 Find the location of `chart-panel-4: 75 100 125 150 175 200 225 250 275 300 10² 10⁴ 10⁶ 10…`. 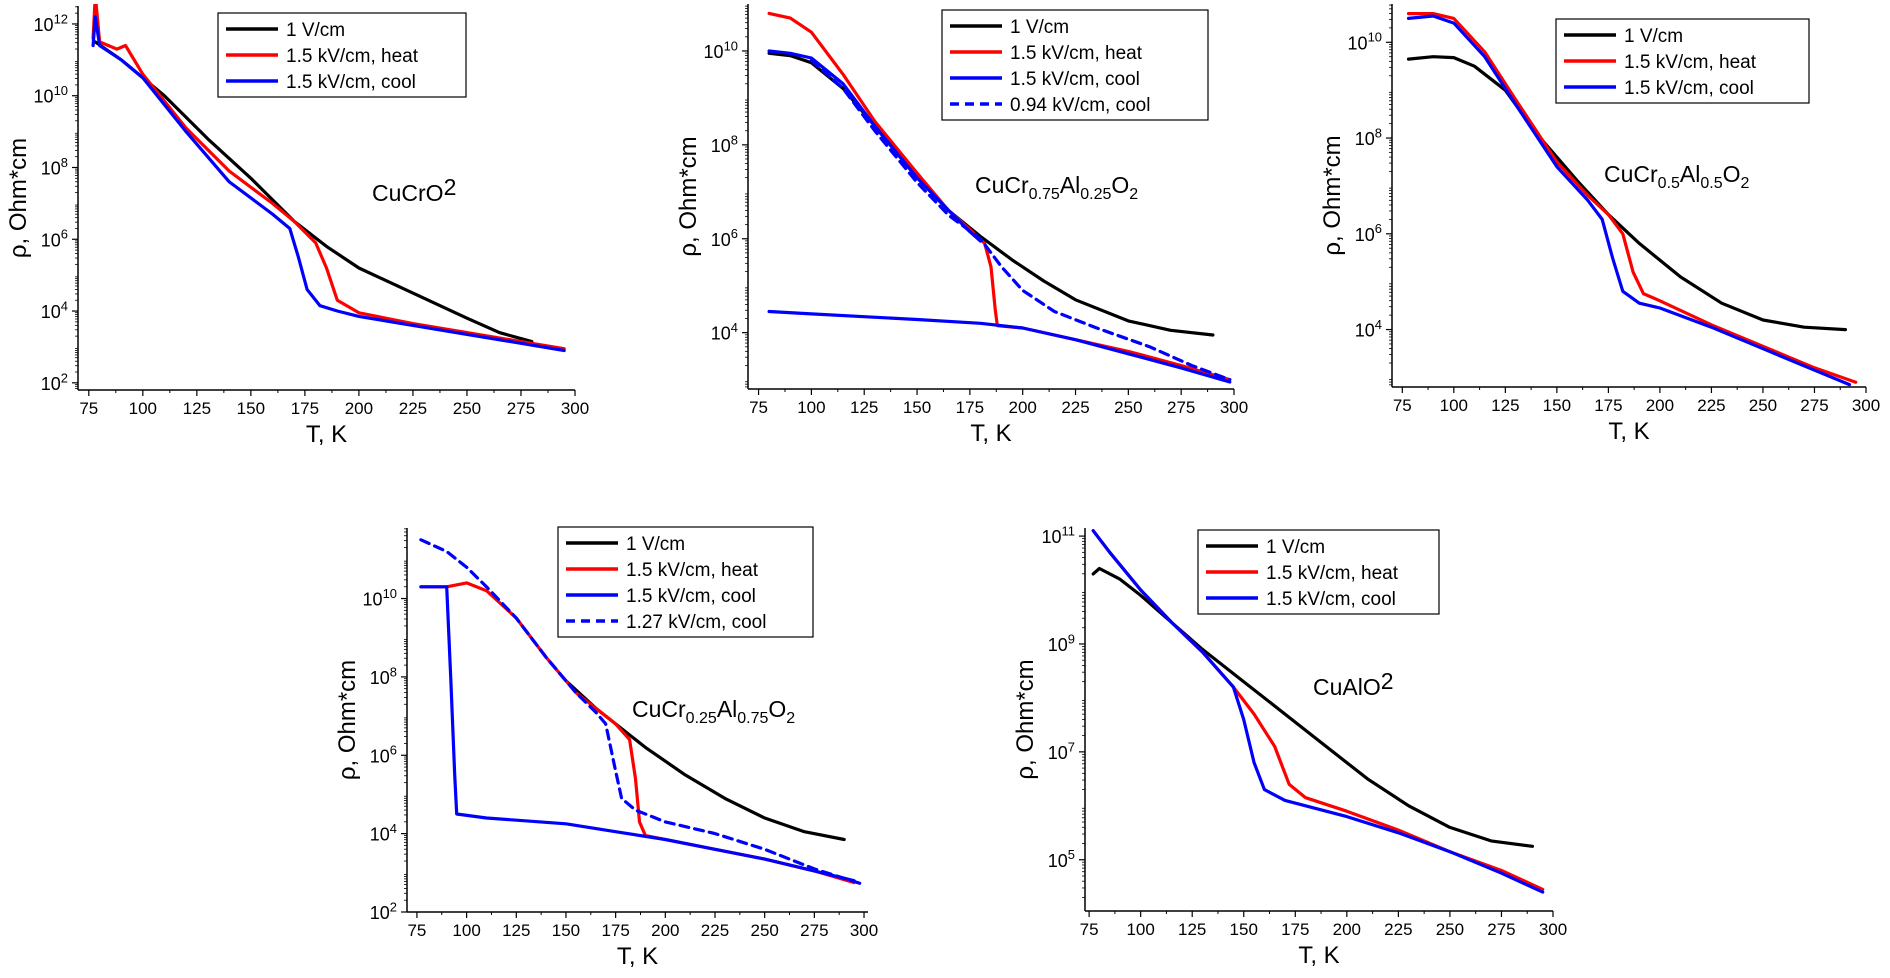

chart-panel-4: 75 100 125 150 175 200 225 250 275 300 10² 10⁴ 10⁶ 10… is located at coordinates (606, 748).